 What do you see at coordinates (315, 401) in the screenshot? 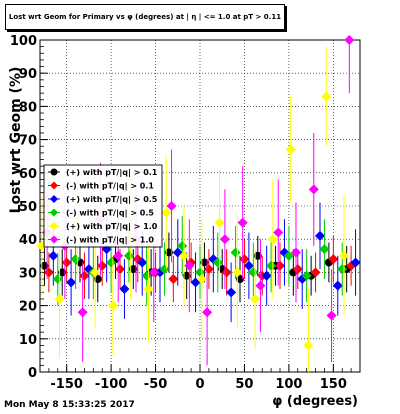
I see `x-axis-label: φ (degrees)` at bounding box center [315, 401].